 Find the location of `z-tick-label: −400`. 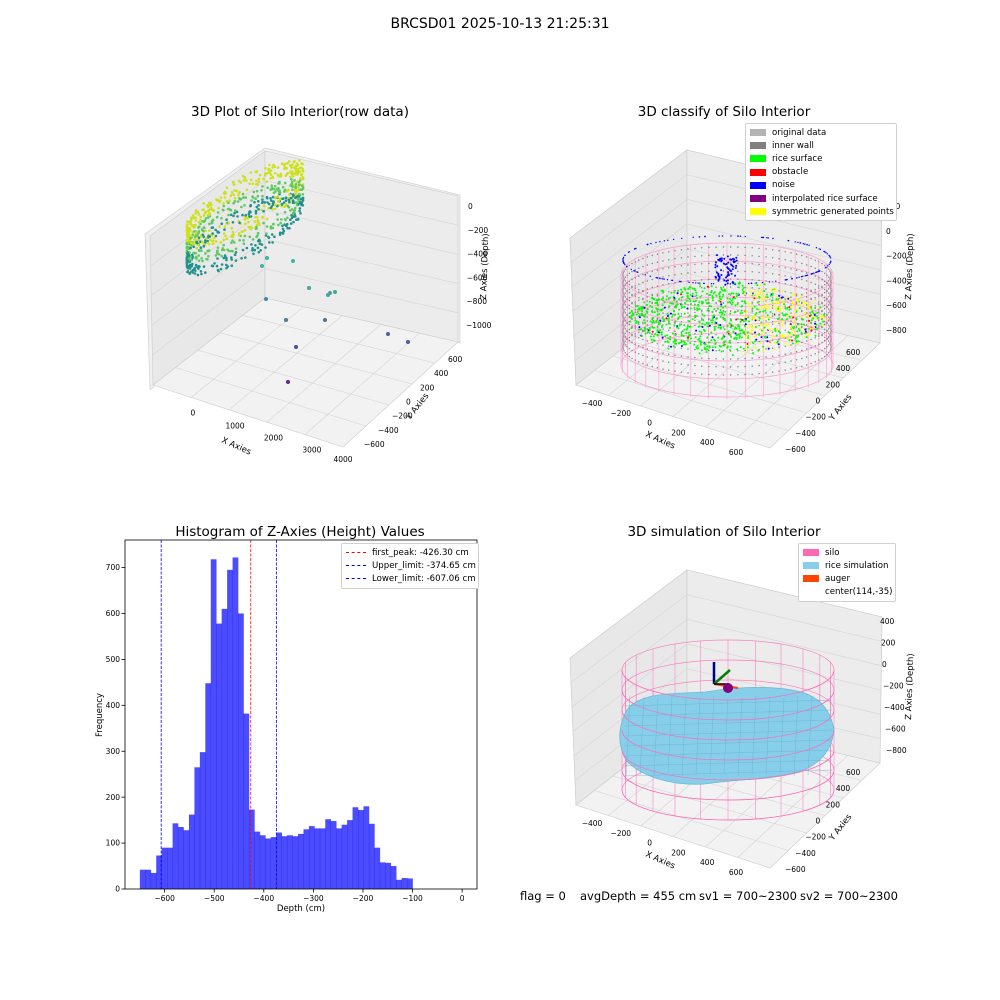

z-tick-label: −400 is located at coordinates (894, 707).